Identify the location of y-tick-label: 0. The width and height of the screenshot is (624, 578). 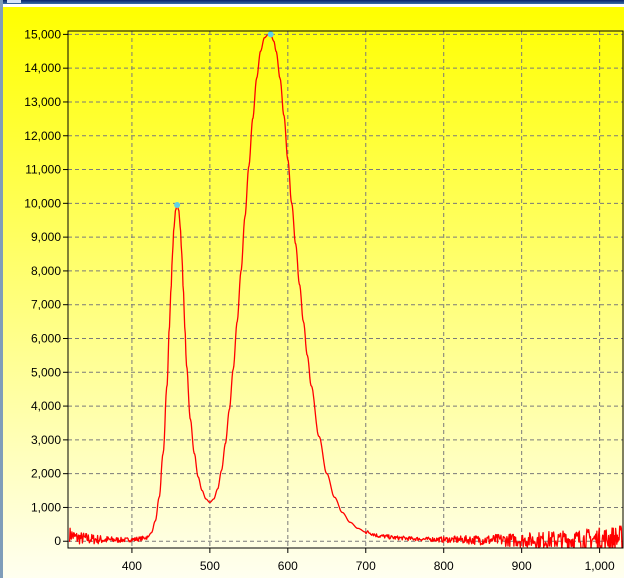
(57, 541).